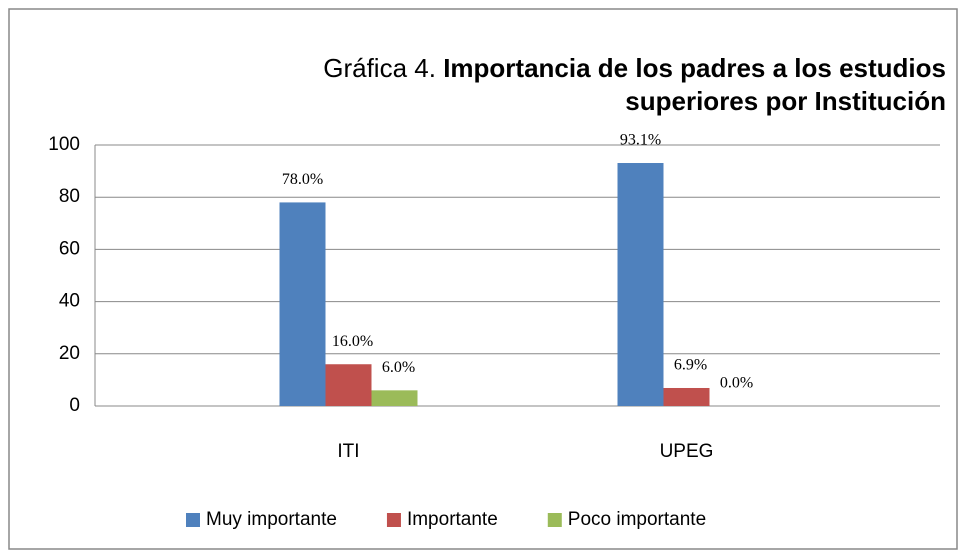 This screenshot has height=550, width=958. Describe the element at coordinates (302, 179) in the screenshot. I see `data-label: 78.0%` at that location.